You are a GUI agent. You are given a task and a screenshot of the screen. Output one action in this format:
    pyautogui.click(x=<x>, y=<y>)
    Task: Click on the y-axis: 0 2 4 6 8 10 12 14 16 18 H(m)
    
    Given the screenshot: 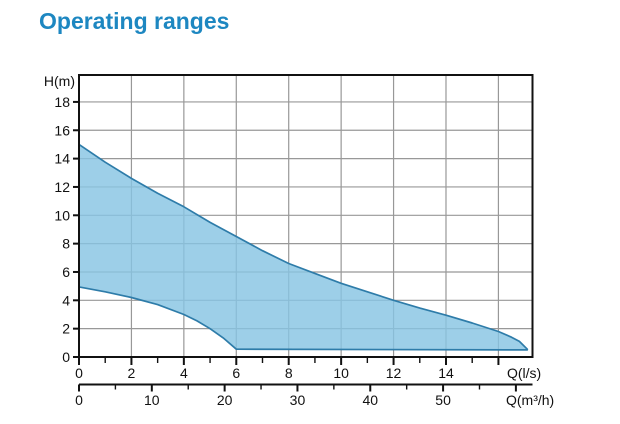 What is the action you would take?
    pyautogui.click(x=61, y=219)
    